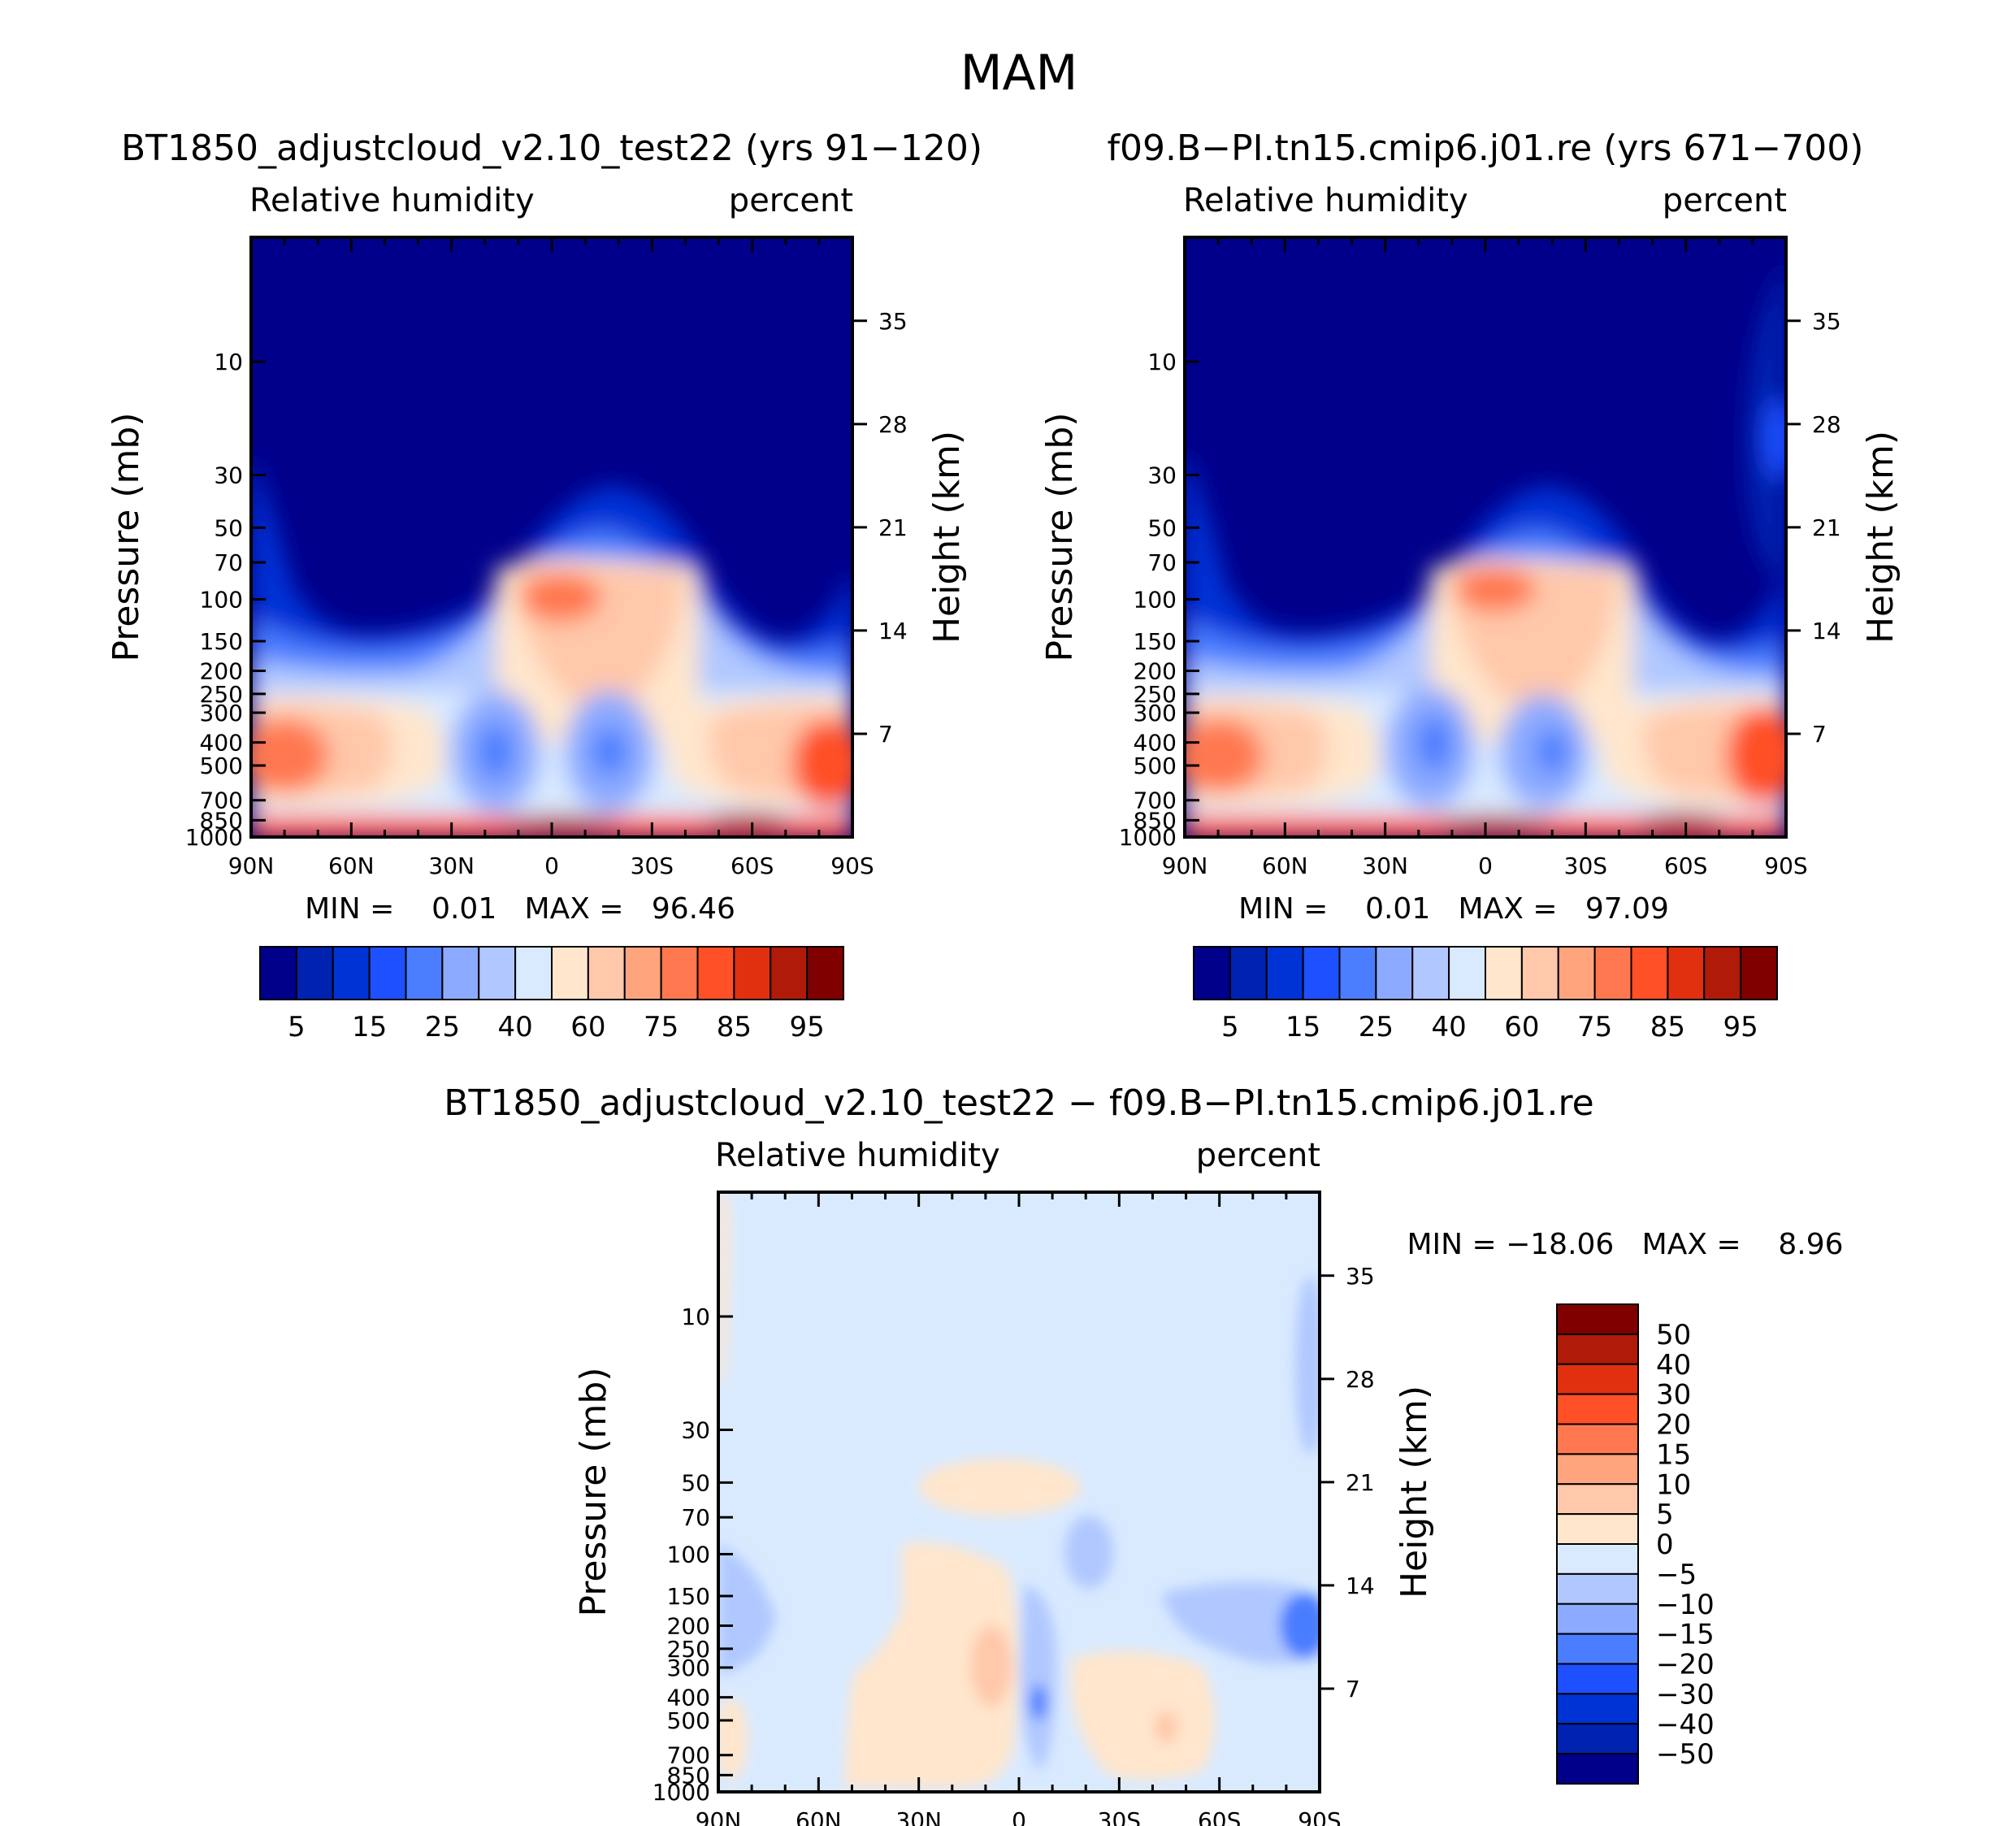 This screenshot has width=2016, height=1826. I want to click on panel-1-field, so click(551, 537).